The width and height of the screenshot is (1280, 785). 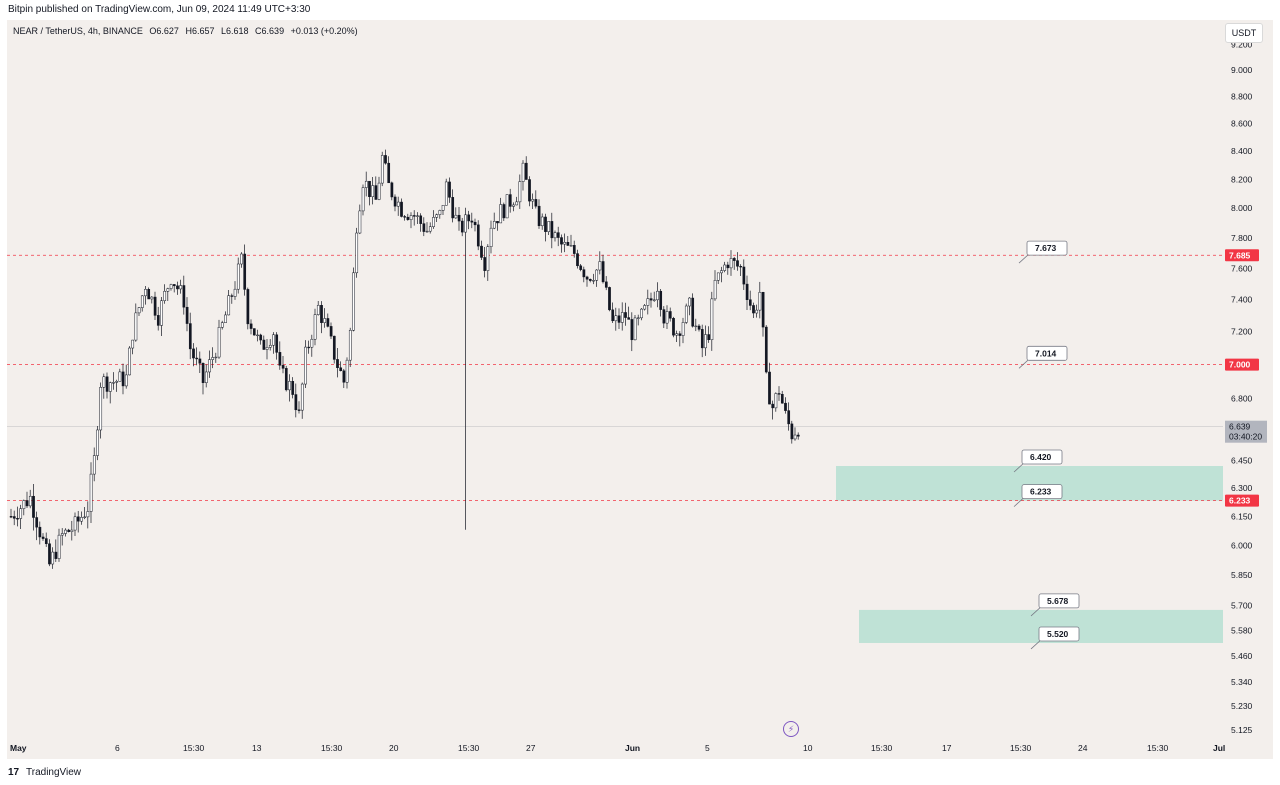 What do you see at coordinates (1240, 365) in the screenshot?
I see `level-price-tag-label: 7.000` at bounding box center [1240, 365].